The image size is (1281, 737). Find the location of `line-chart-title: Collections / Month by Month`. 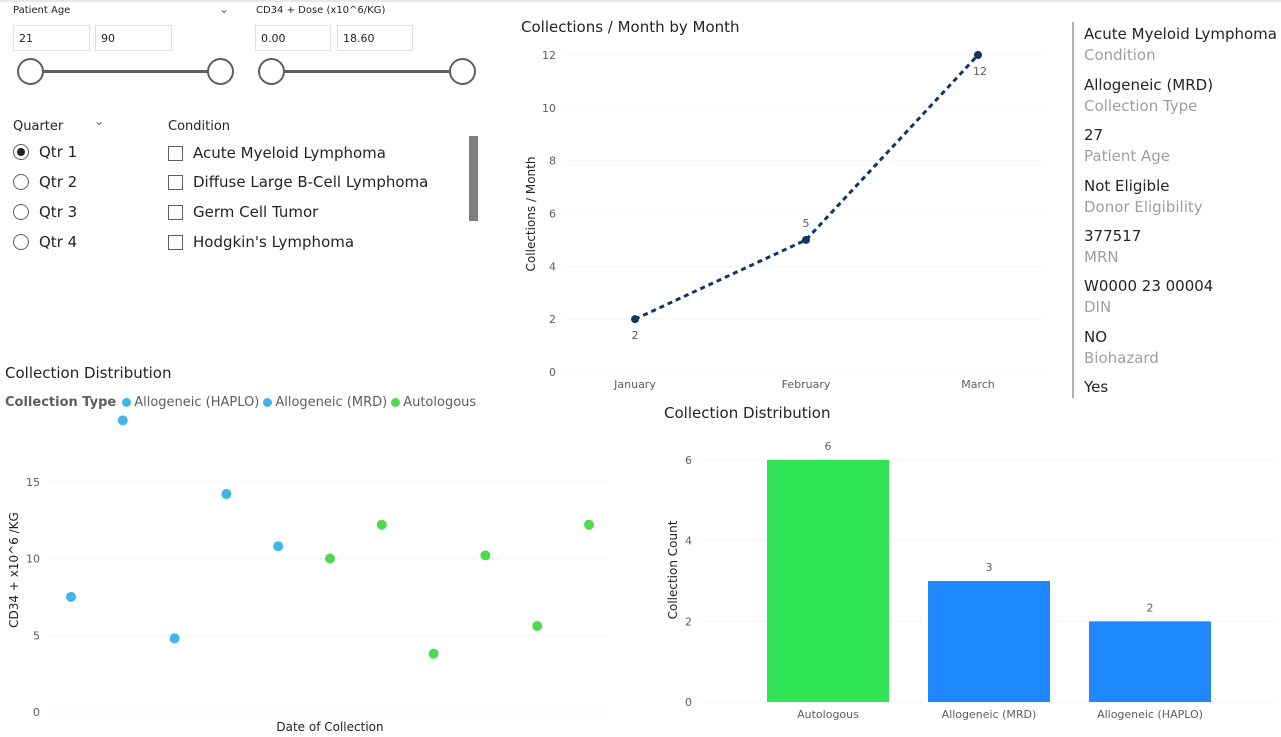

line-chart-title: Collections / Month by Month is located at coordinates (630, 27).